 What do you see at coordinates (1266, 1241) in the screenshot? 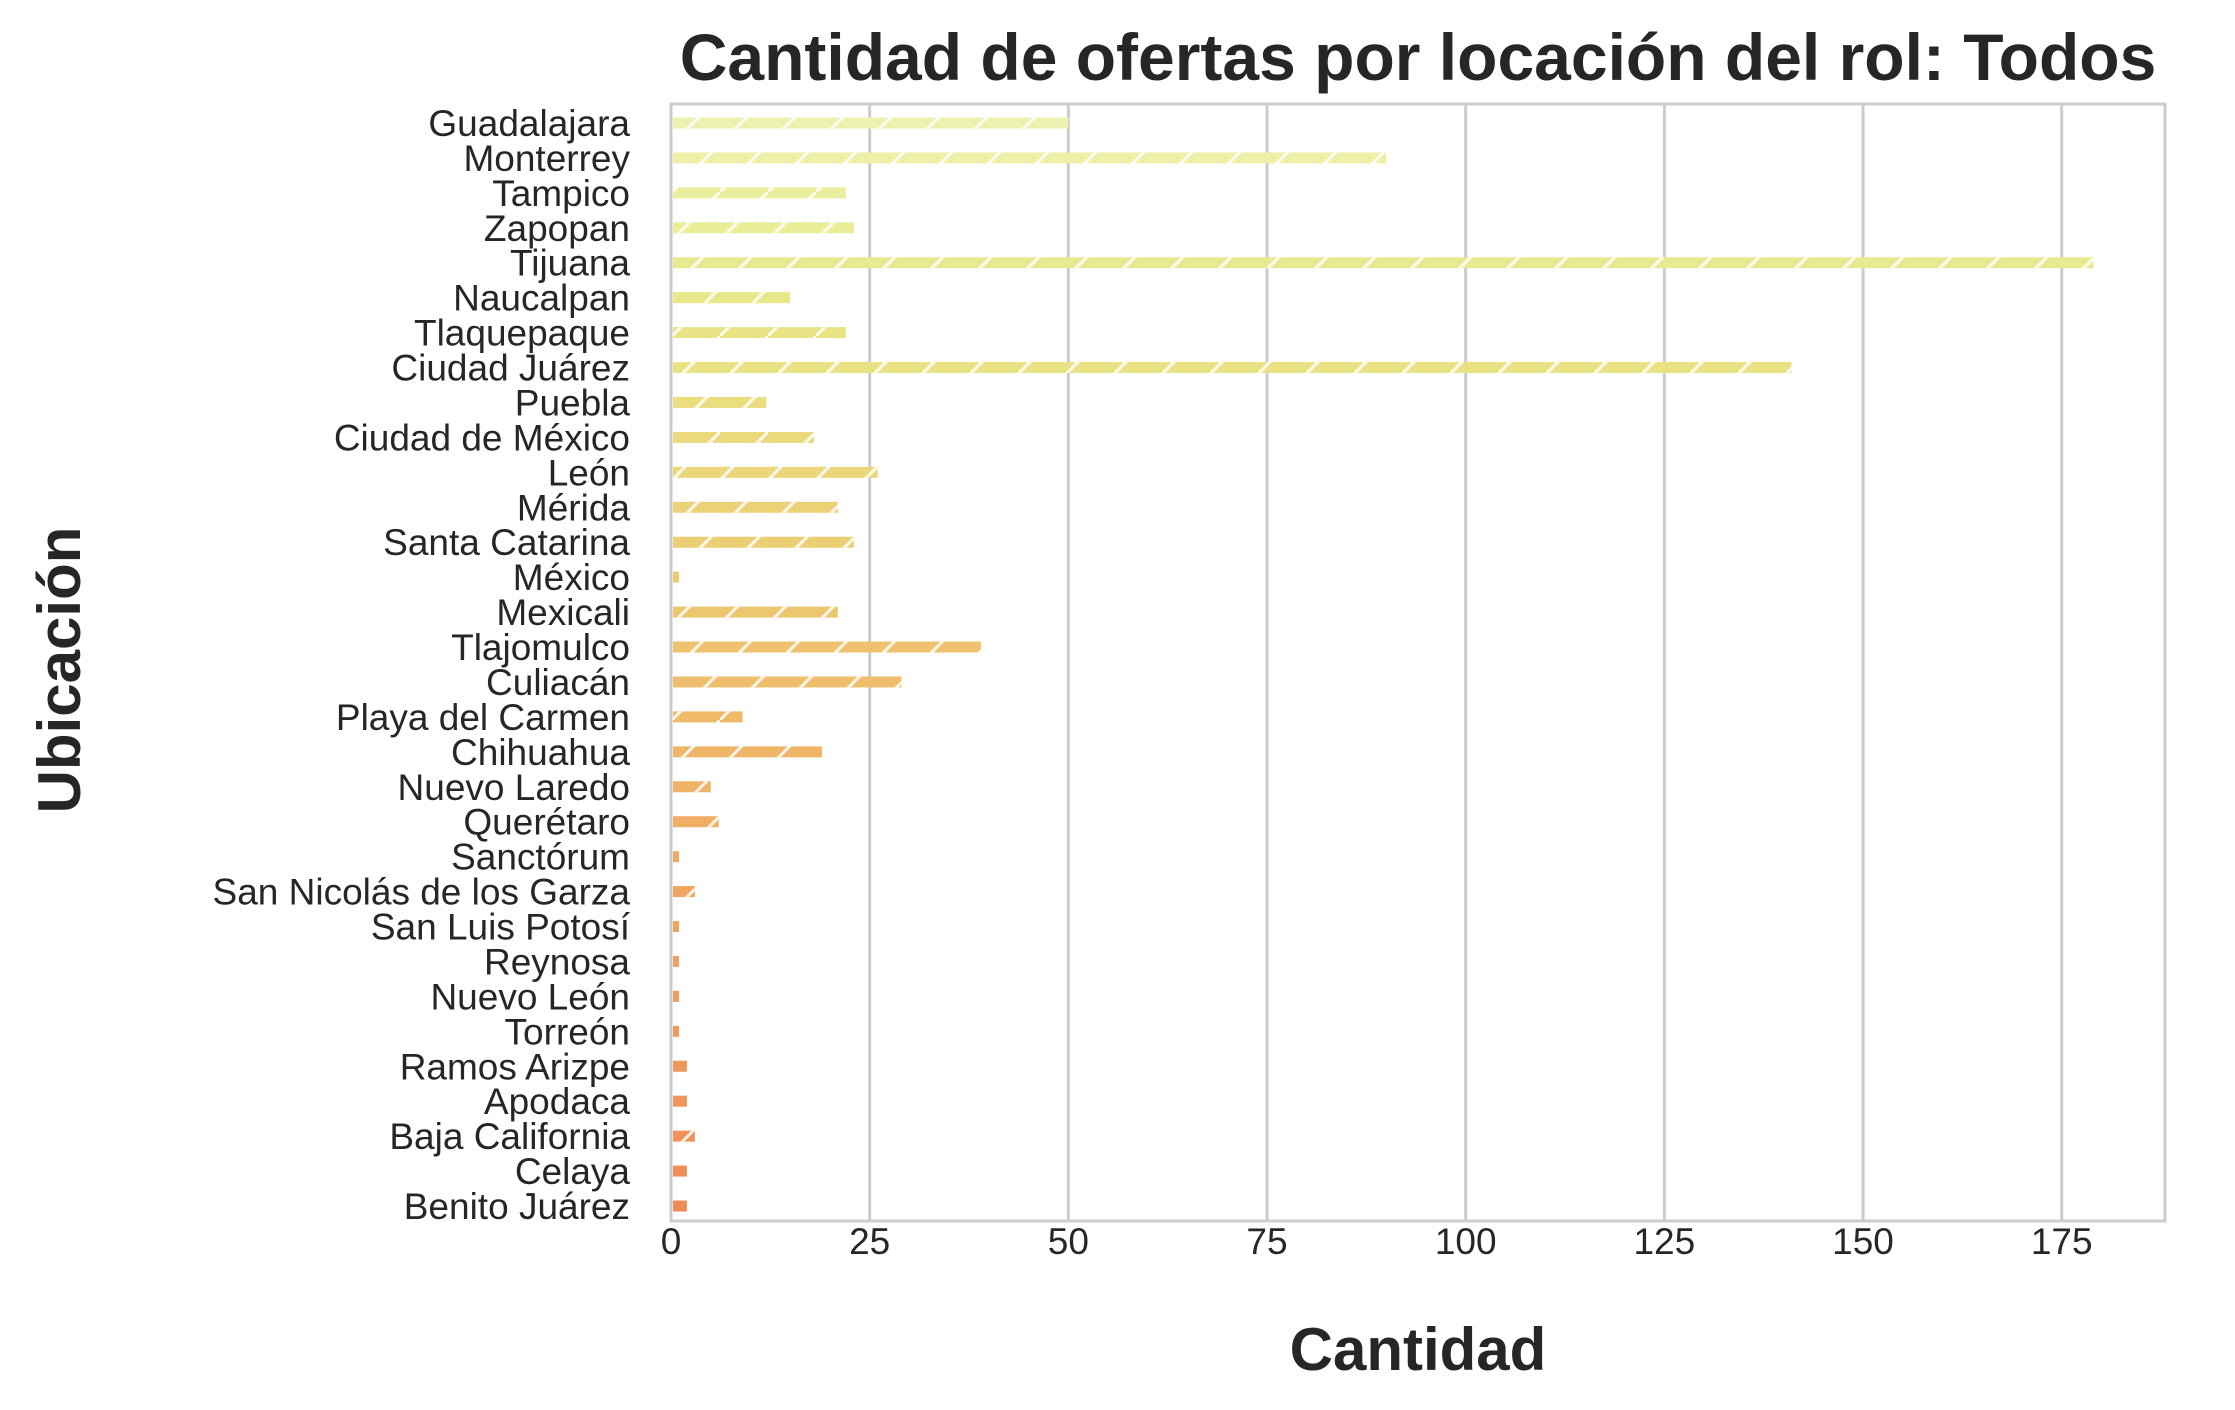
I see `x-tick-label: 75` at bounding box center [1266, 1241].